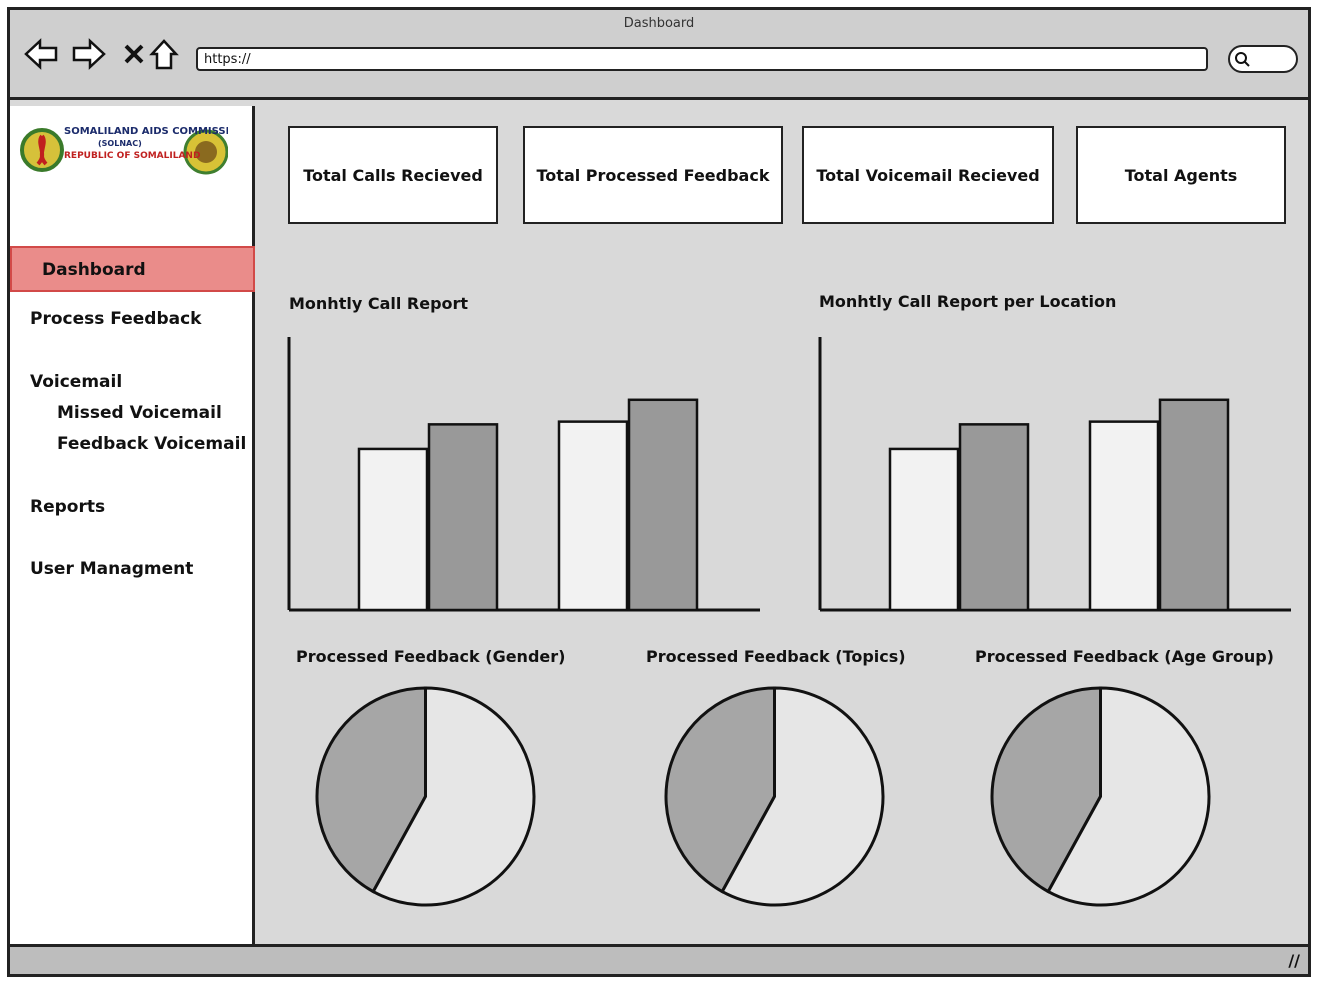  Describe the element at coordinates (89, 54) in the screenshot. I see `forward-arrow-icon` at that location.